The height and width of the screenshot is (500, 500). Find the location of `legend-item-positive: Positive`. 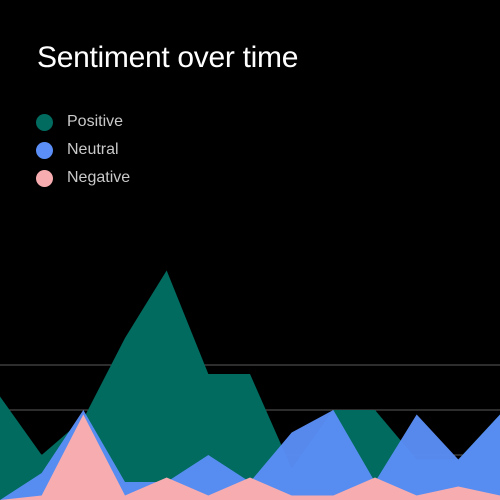

legend-item-positive: Positive is located at coordinates (83, 122).